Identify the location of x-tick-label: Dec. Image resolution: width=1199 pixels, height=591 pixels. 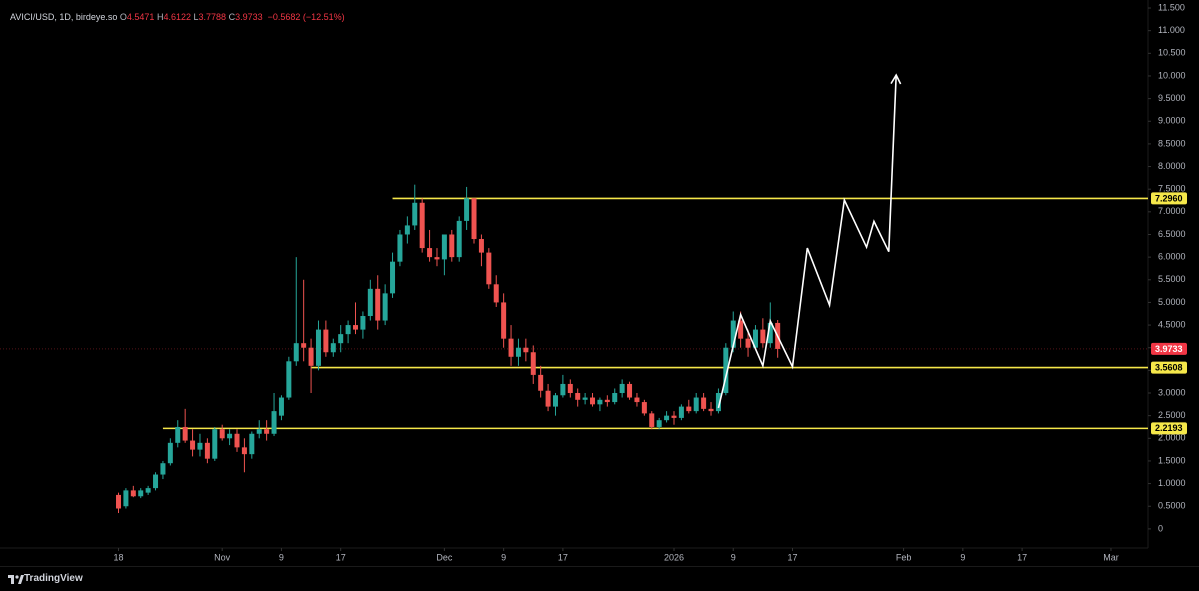
(444, 557).